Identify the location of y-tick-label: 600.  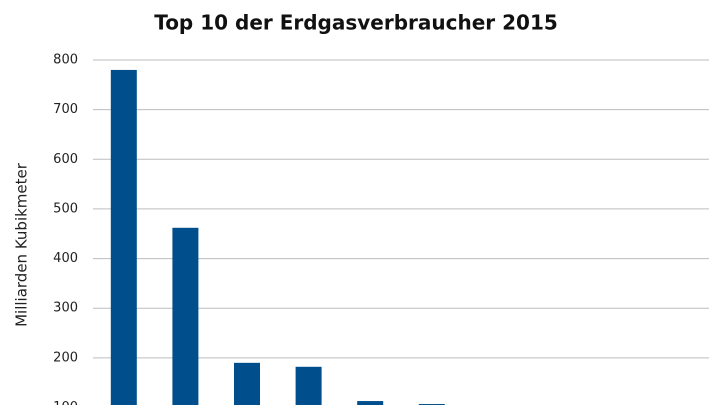
(65, 159).